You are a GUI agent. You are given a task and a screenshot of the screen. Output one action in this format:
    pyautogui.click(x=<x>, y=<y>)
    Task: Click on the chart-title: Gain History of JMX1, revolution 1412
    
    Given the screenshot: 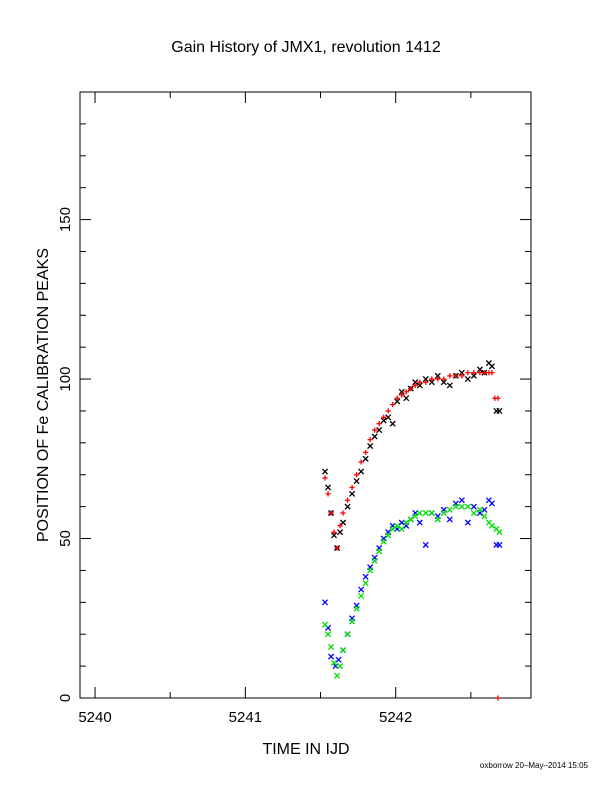 What is the action you would take?
    pyautogui.click(x=306, y=47)
    